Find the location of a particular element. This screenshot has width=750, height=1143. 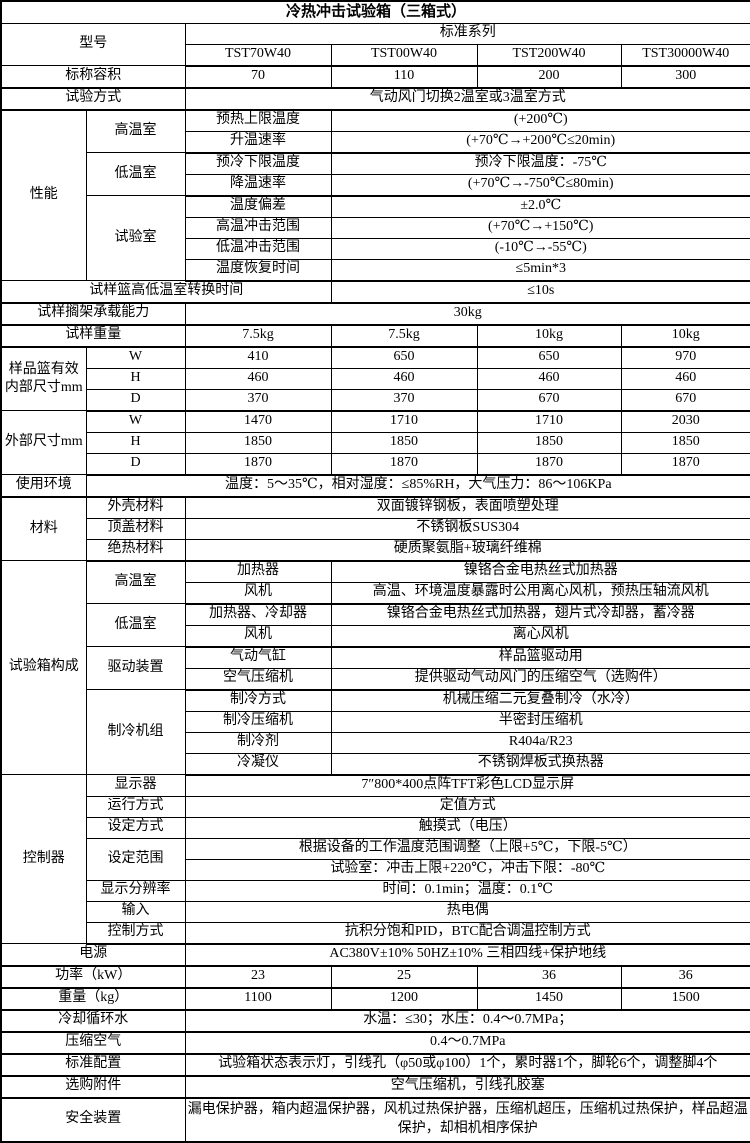

value-cell: 1450 is located at coordinates (549, 999).